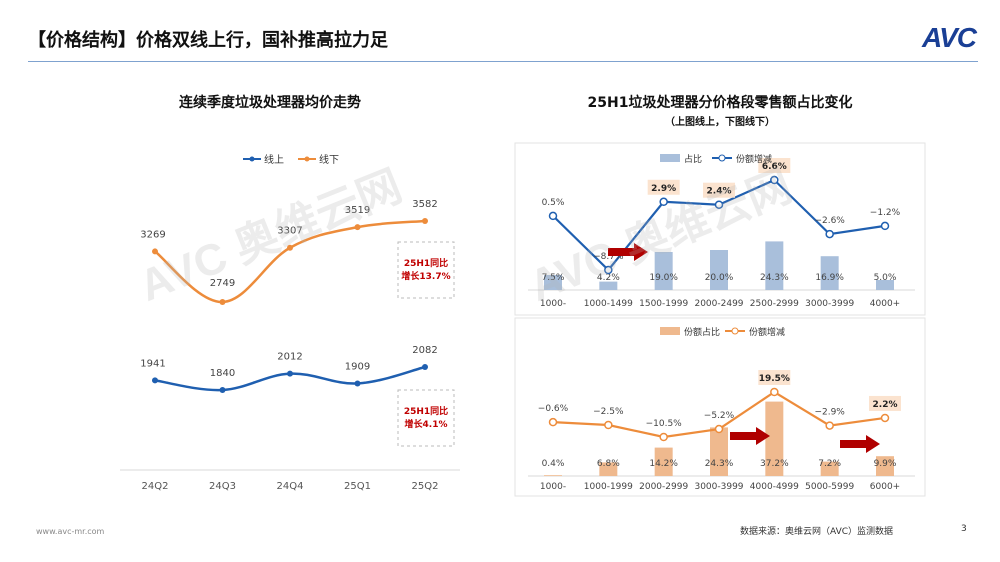 This screenshot has width=1000, height=562. What do you see at coordinates (885, 405) in the screenshot?
I see `line-label-highlight: 2.2%` at bounding box center [885, 405].